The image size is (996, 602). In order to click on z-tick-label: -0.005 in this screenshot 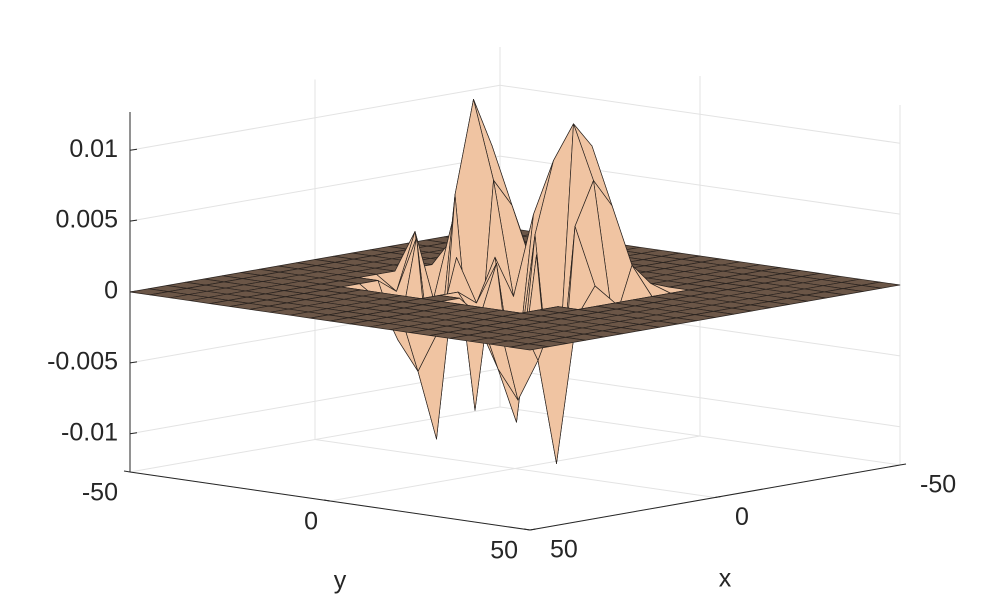, I will do `click(82, 361)`.